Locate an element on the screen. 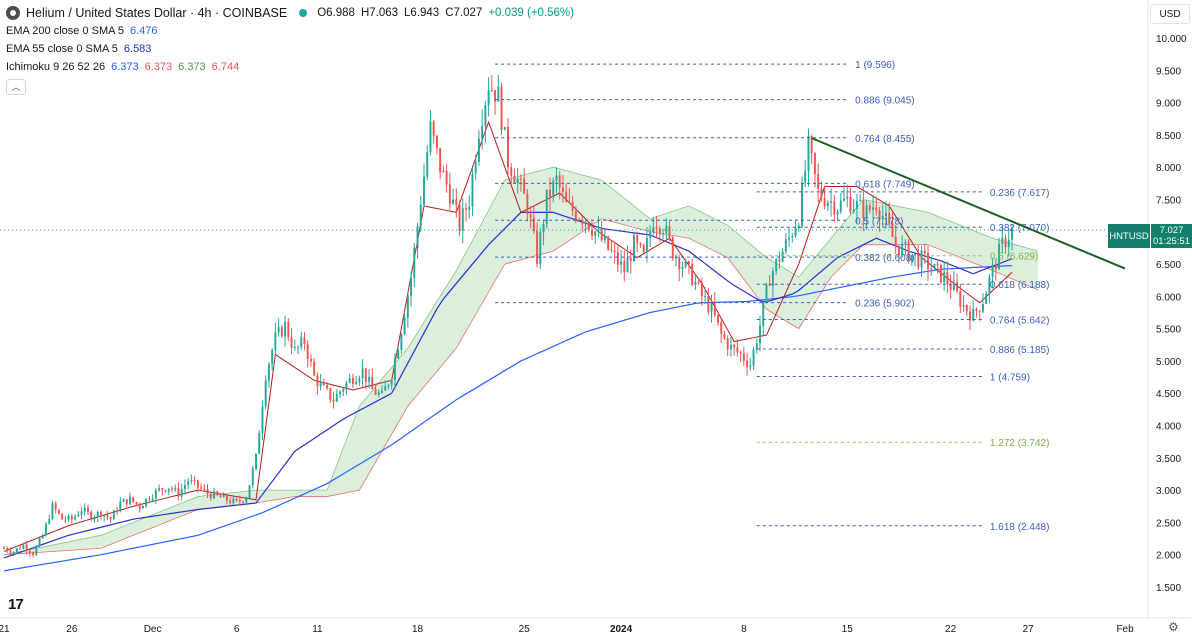 Image resolution: width=1192 pixels, height=636 pixels. fib-level-label: 0.618 (7.749) is located at coordinates (885, 184).